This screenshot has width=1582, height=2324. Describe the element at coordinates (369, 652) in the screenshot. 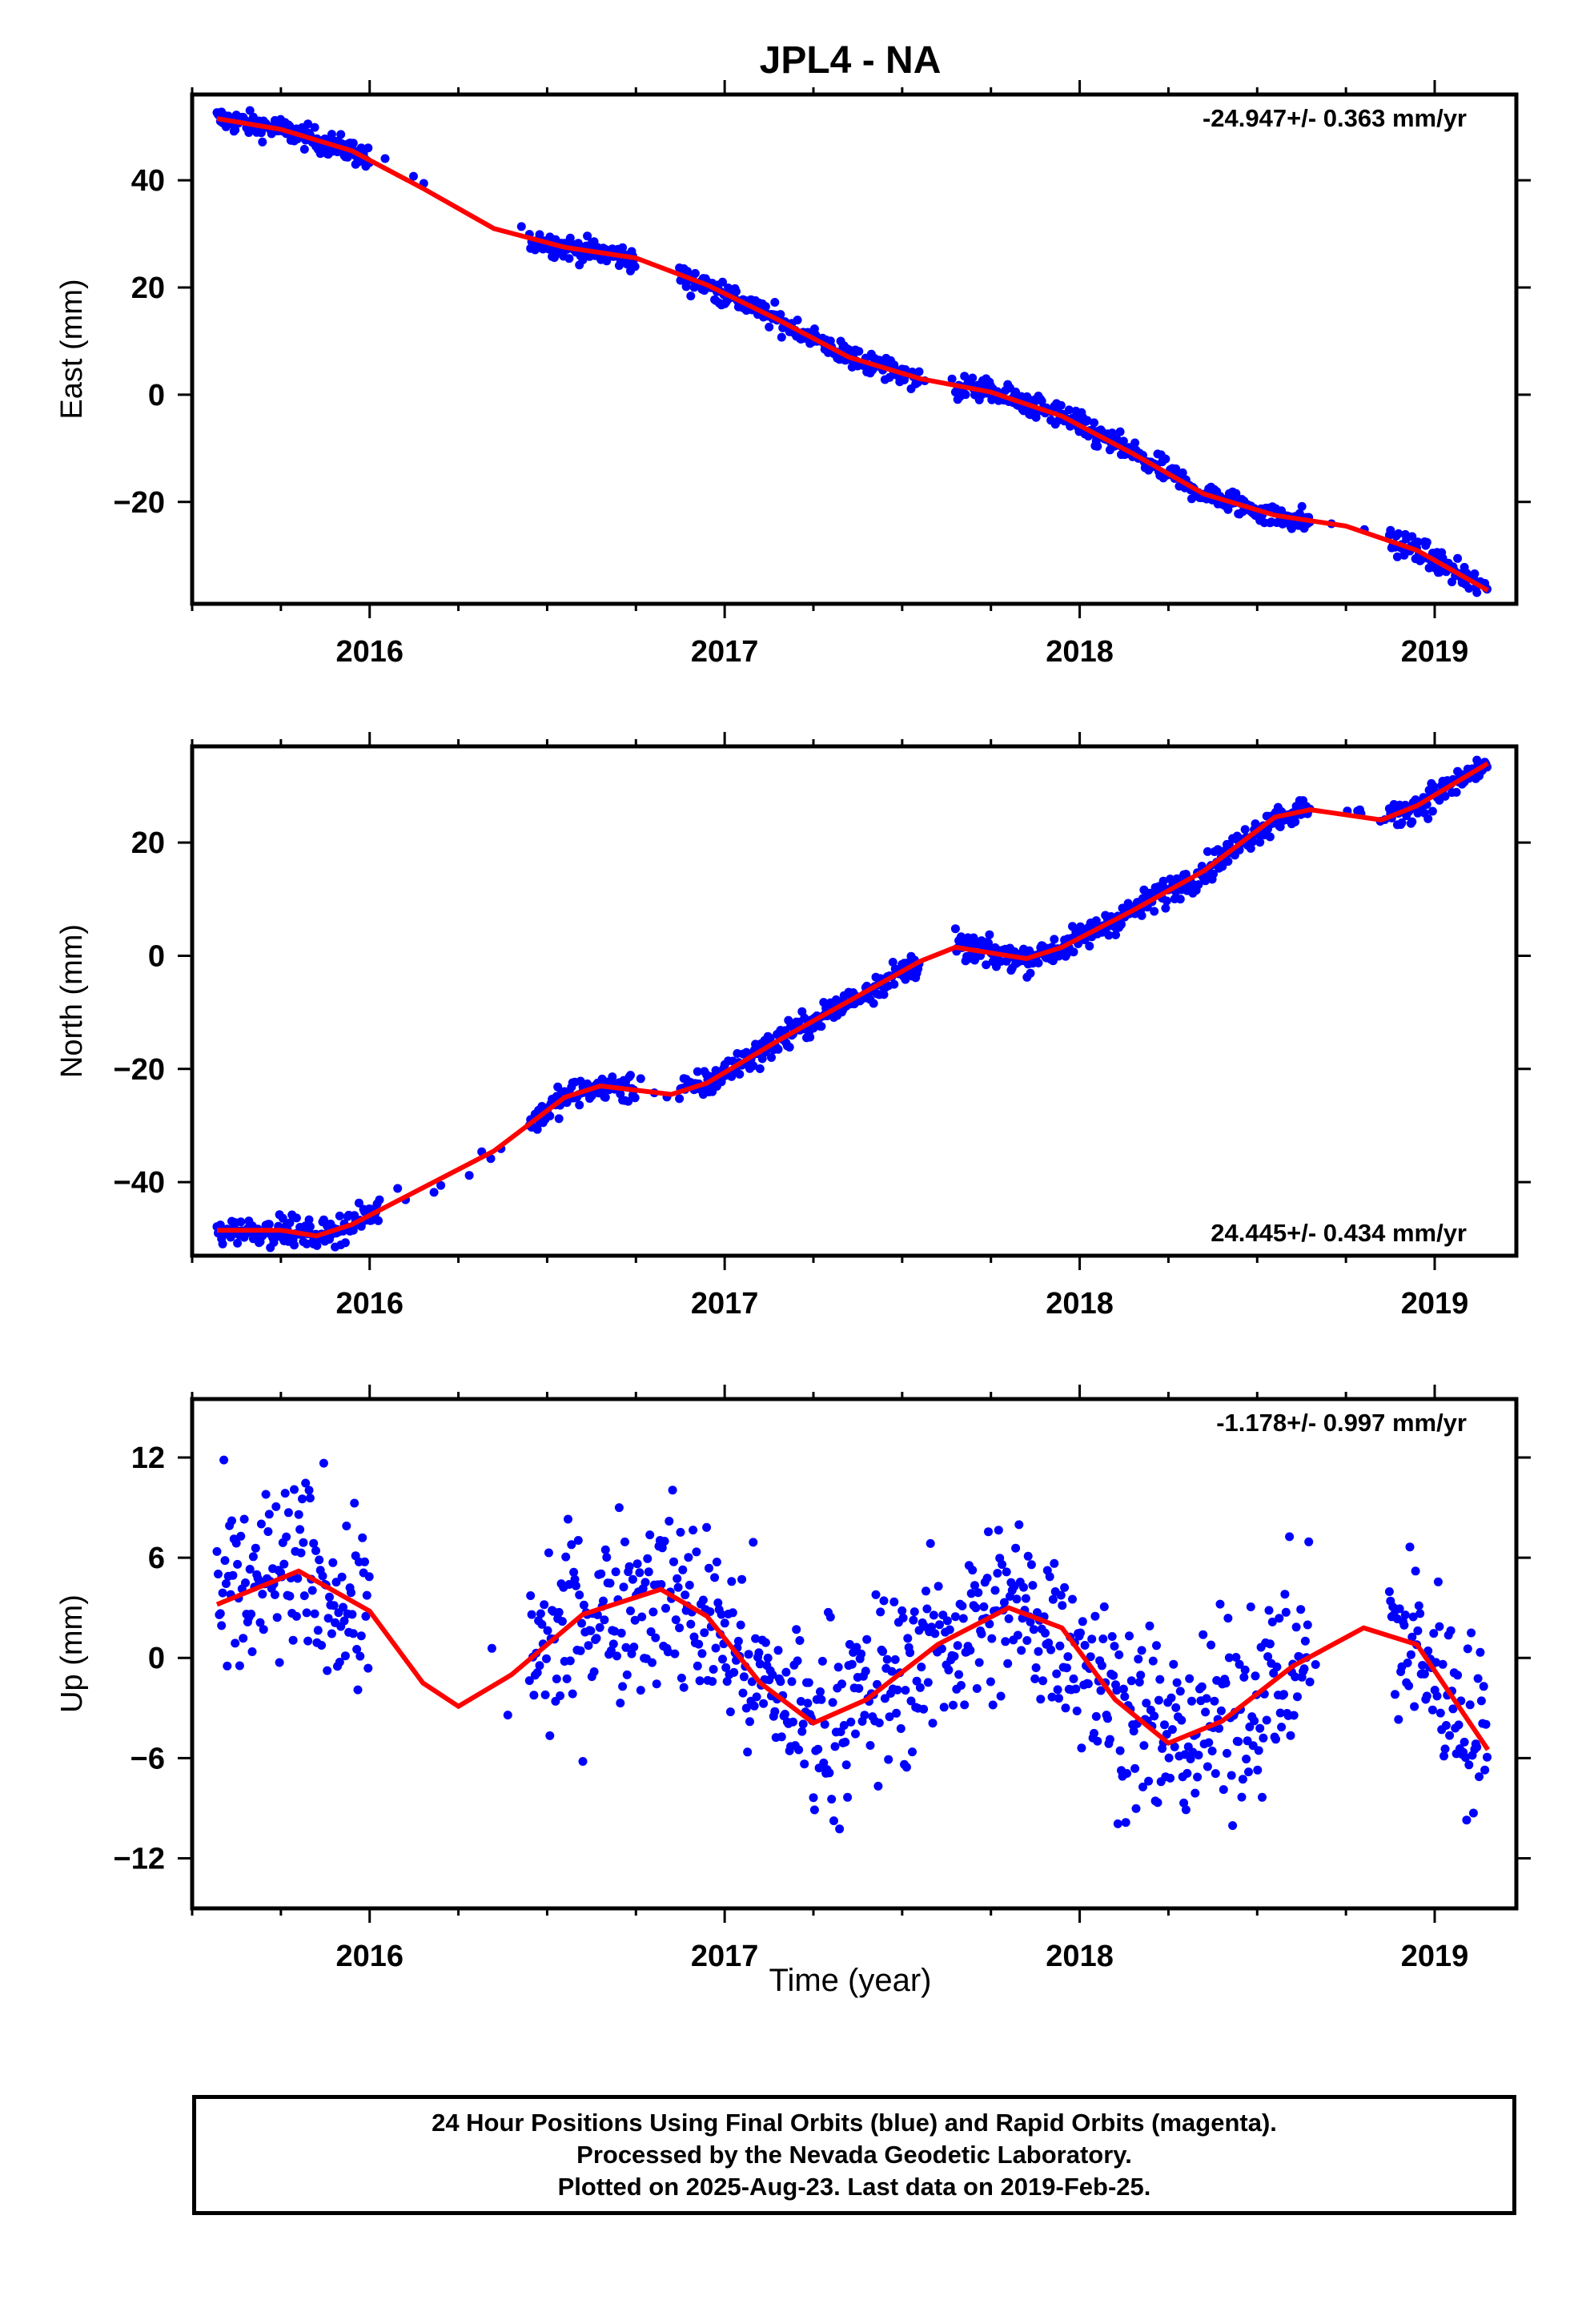

I see `east-x-tick-label: 2016` at that location.